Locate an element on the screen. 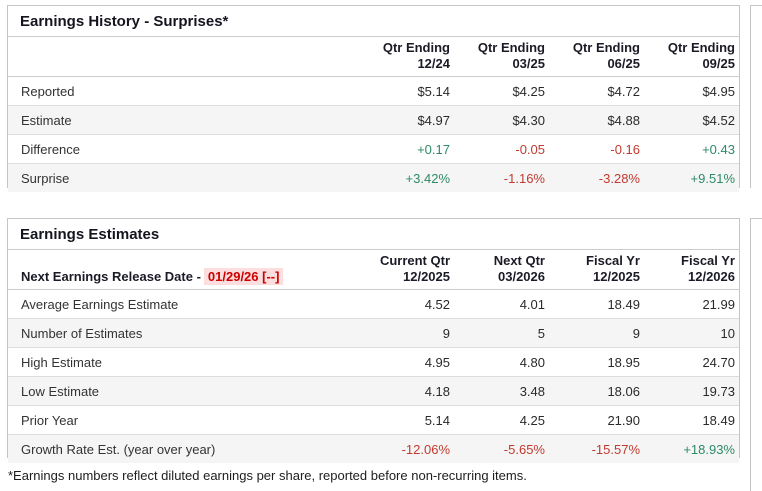 The image size is (762, 491). row-label: Number of Estimates is located at coordinates (183, 333).